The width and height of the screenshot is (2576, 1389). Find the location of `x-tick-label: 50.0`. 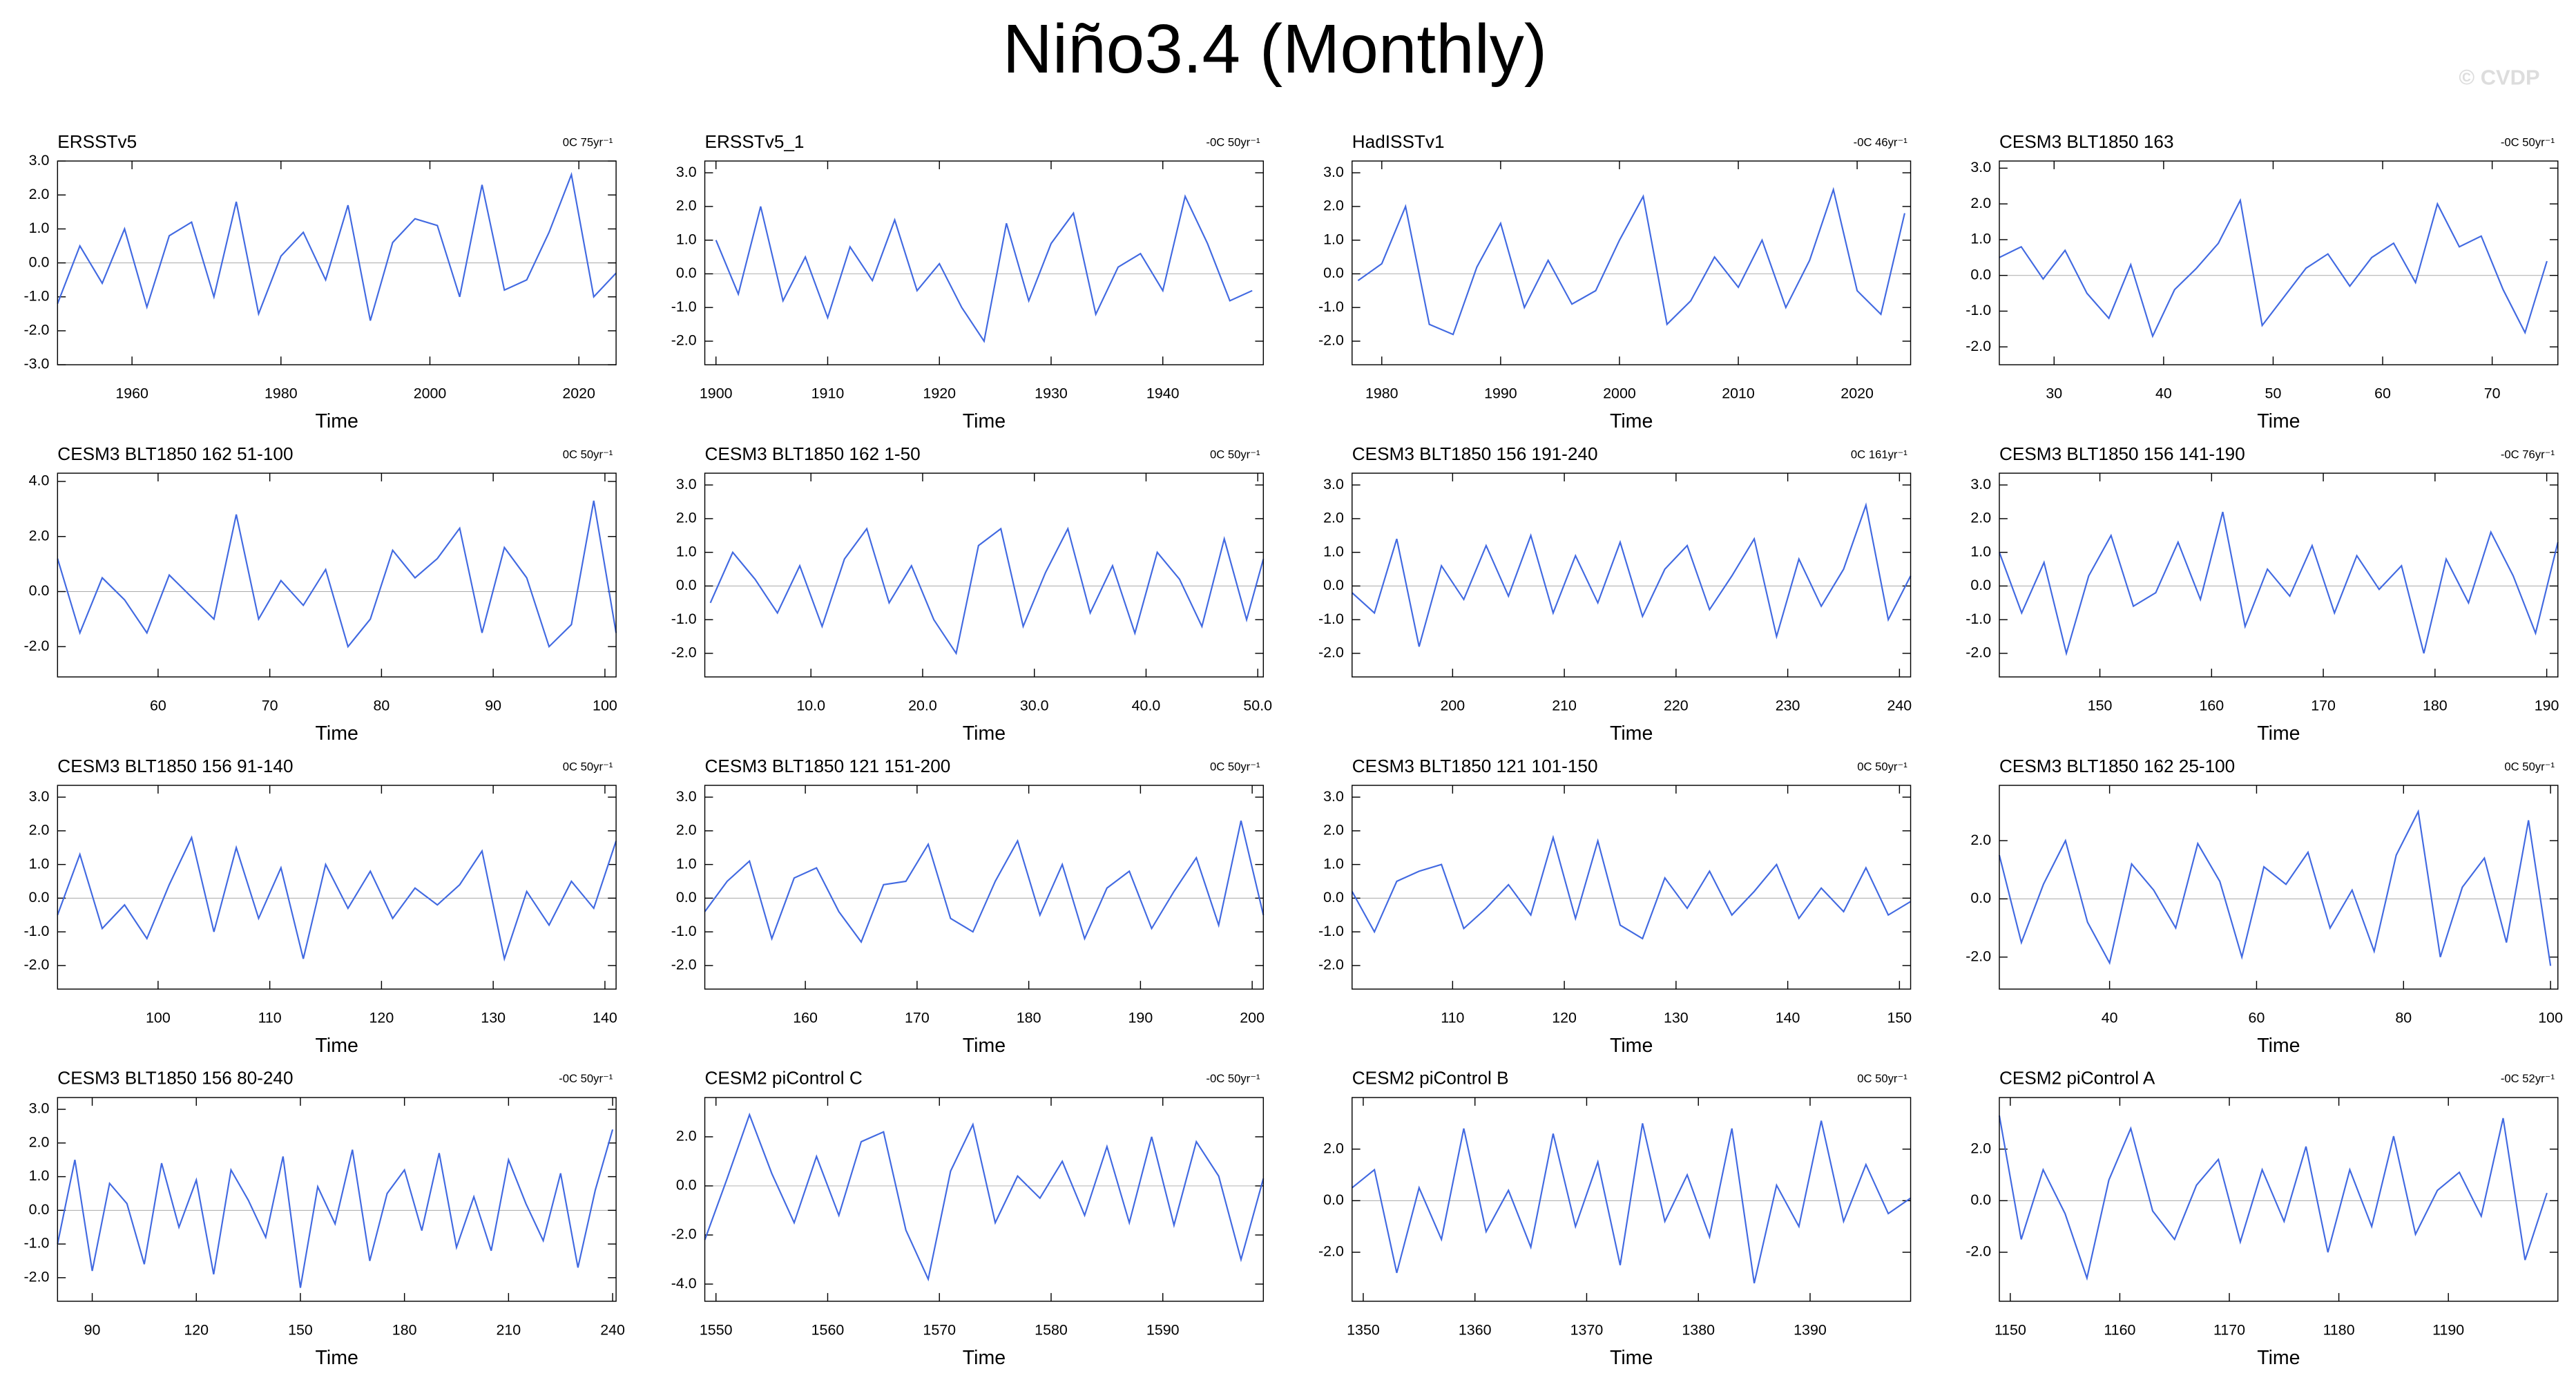

x-tick-label: 50.0 is located at coordinates (1257, 706).